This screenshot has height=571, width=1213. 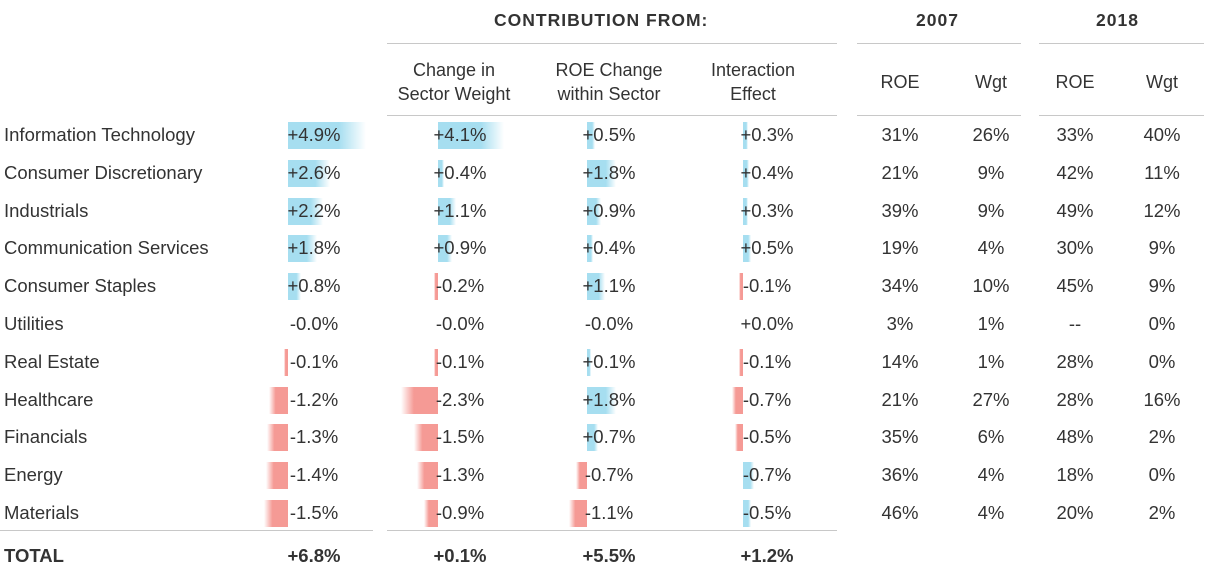 I want to click on subheader-rule-contribution, so click(x=612, y=115).